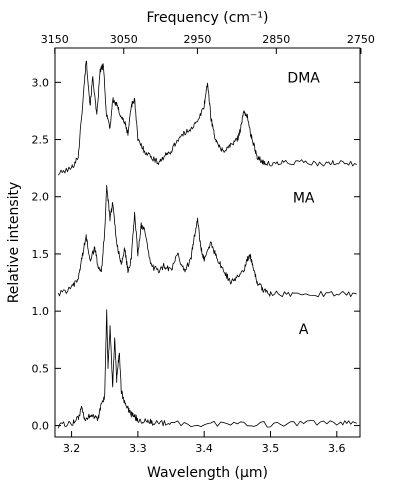 The image size is (400, 500). What do you see at coordinates (276, 39) in the screenshot?
I see `x2-tick-label: 2850` at bounding box center [276, 39].